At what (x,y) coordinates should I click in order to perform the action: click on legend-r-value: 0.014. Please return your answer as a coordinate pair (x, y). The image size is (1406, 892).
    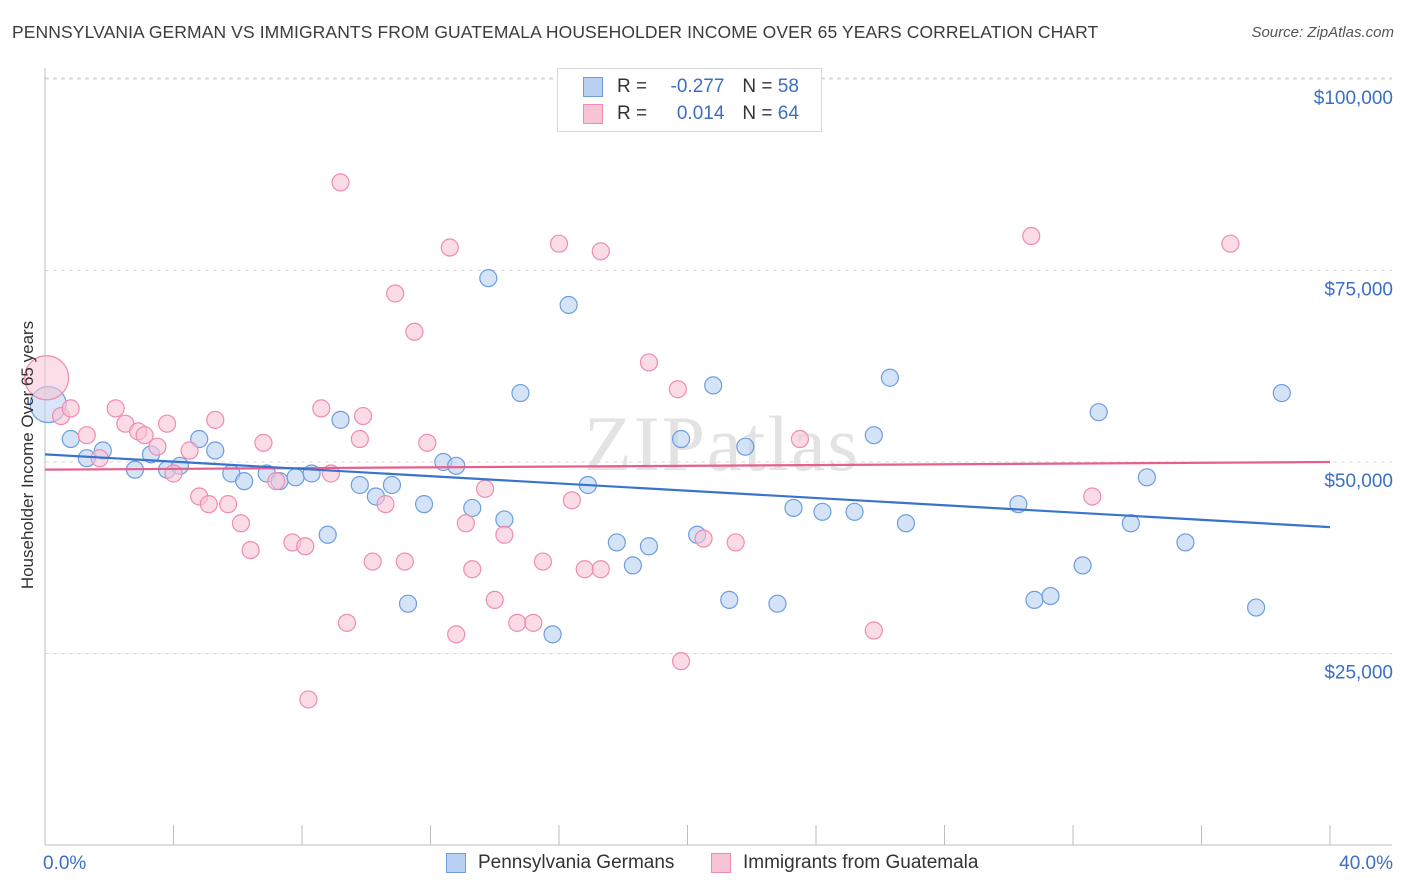
    Looking at the image, I should click on (700, 113).